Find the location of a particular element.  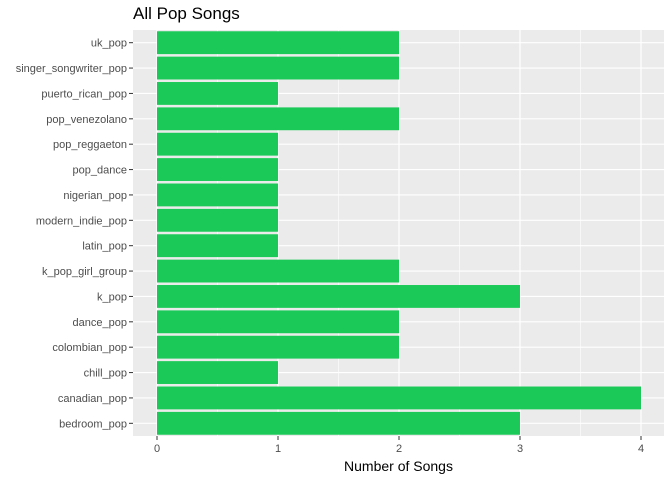

bar-modern_indie_pop is located at coordinates (217, 220).